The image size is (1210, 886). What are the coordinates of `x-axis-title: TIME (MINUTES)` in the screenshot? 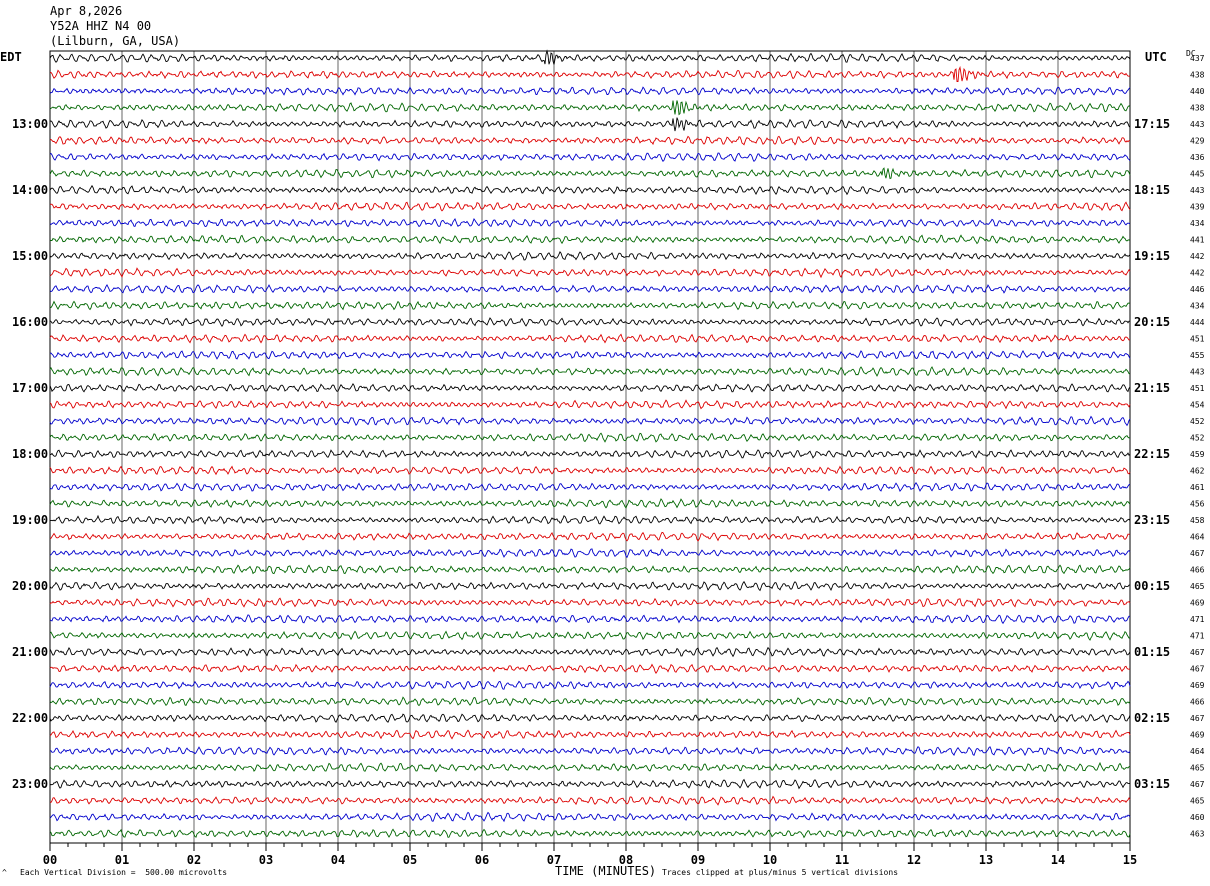 It's located at (606, 871).